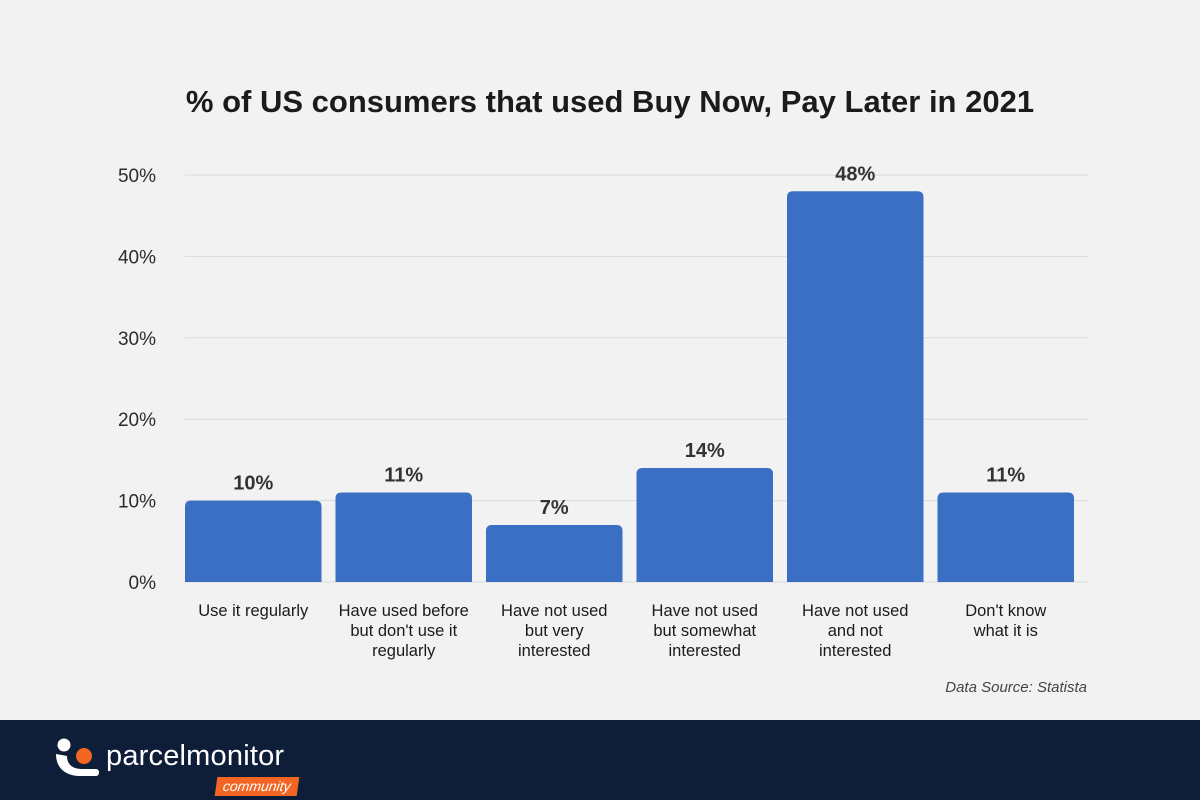  What do you see at coordinates (600, 760) in the screenshot?
I see `footer-bar: parcelmonitor community` at bounding box center [600, 760].